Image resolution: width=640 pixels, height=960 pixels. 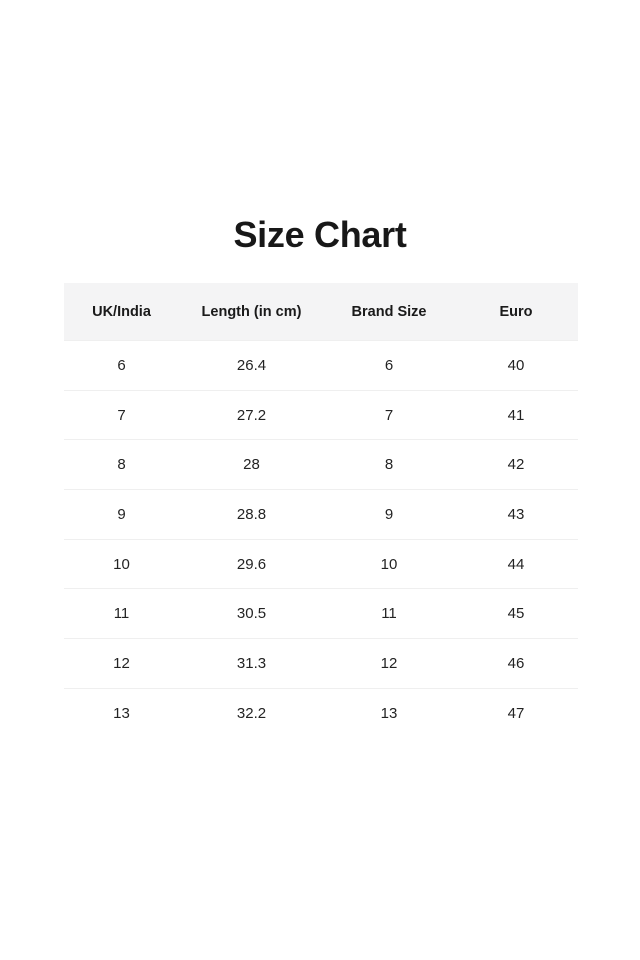 What do you see at coordinates (516, 414) in the screenshot?
I see `cell-euro: 41` at bounding box center [516, 414].